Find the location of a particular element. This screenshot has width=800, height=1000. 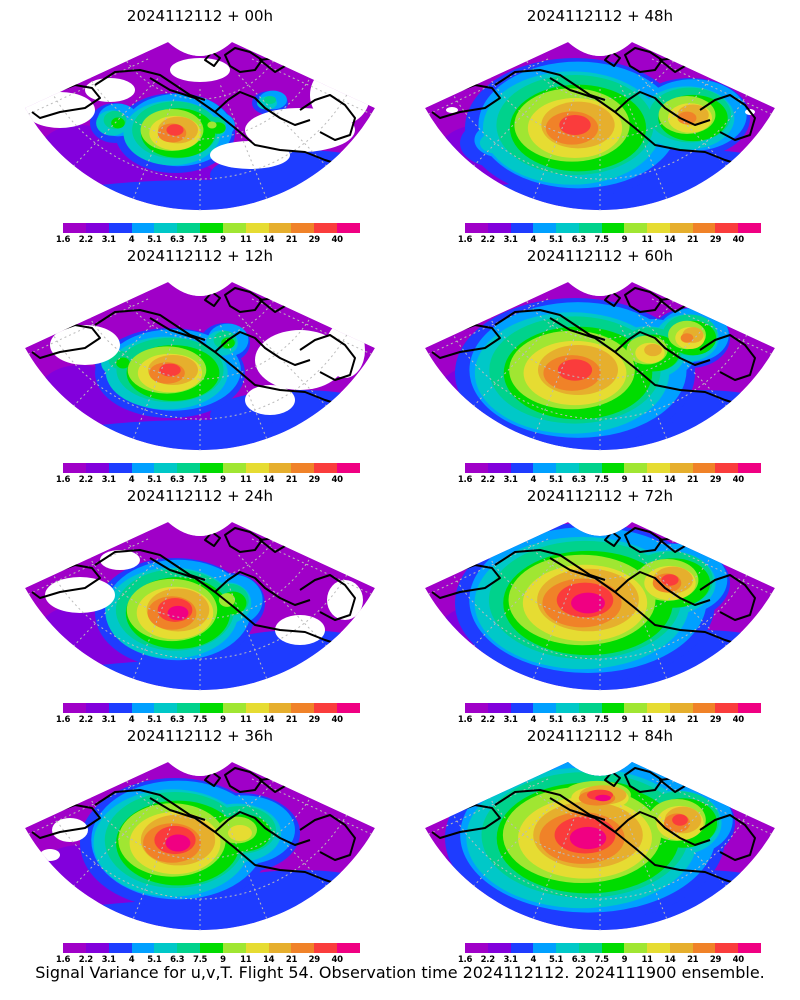

panel-title: 2024112112 + 72h is located at coordinates (600, 496).